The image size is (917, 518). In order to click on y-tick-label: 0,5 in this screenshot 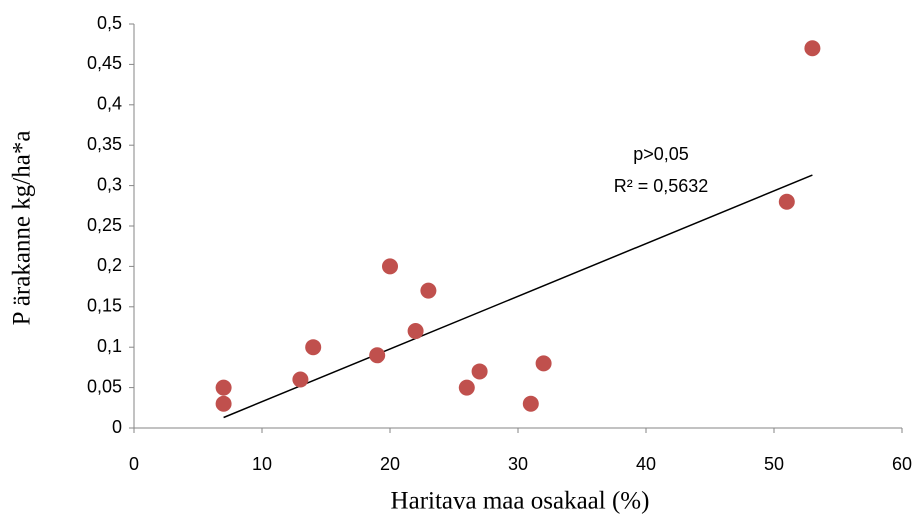, I will do `click(109, 23)`.